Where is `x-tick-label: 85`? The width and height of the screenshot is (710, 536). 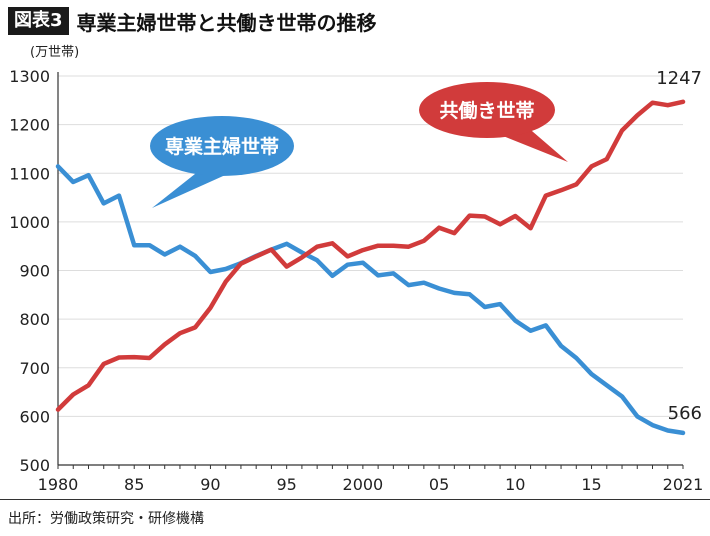
x-tick-label: 85 is located at coordinates (134, 484).